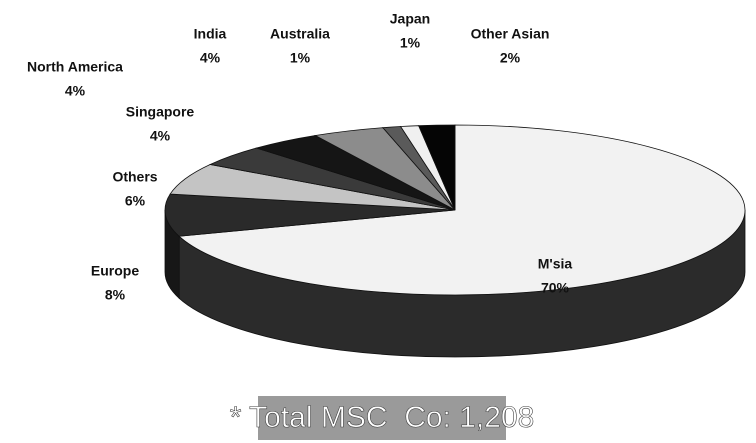 The height and width of the screenshot is (443, 756). I want to click on slice-value-label: 2%, so click(510, 58).